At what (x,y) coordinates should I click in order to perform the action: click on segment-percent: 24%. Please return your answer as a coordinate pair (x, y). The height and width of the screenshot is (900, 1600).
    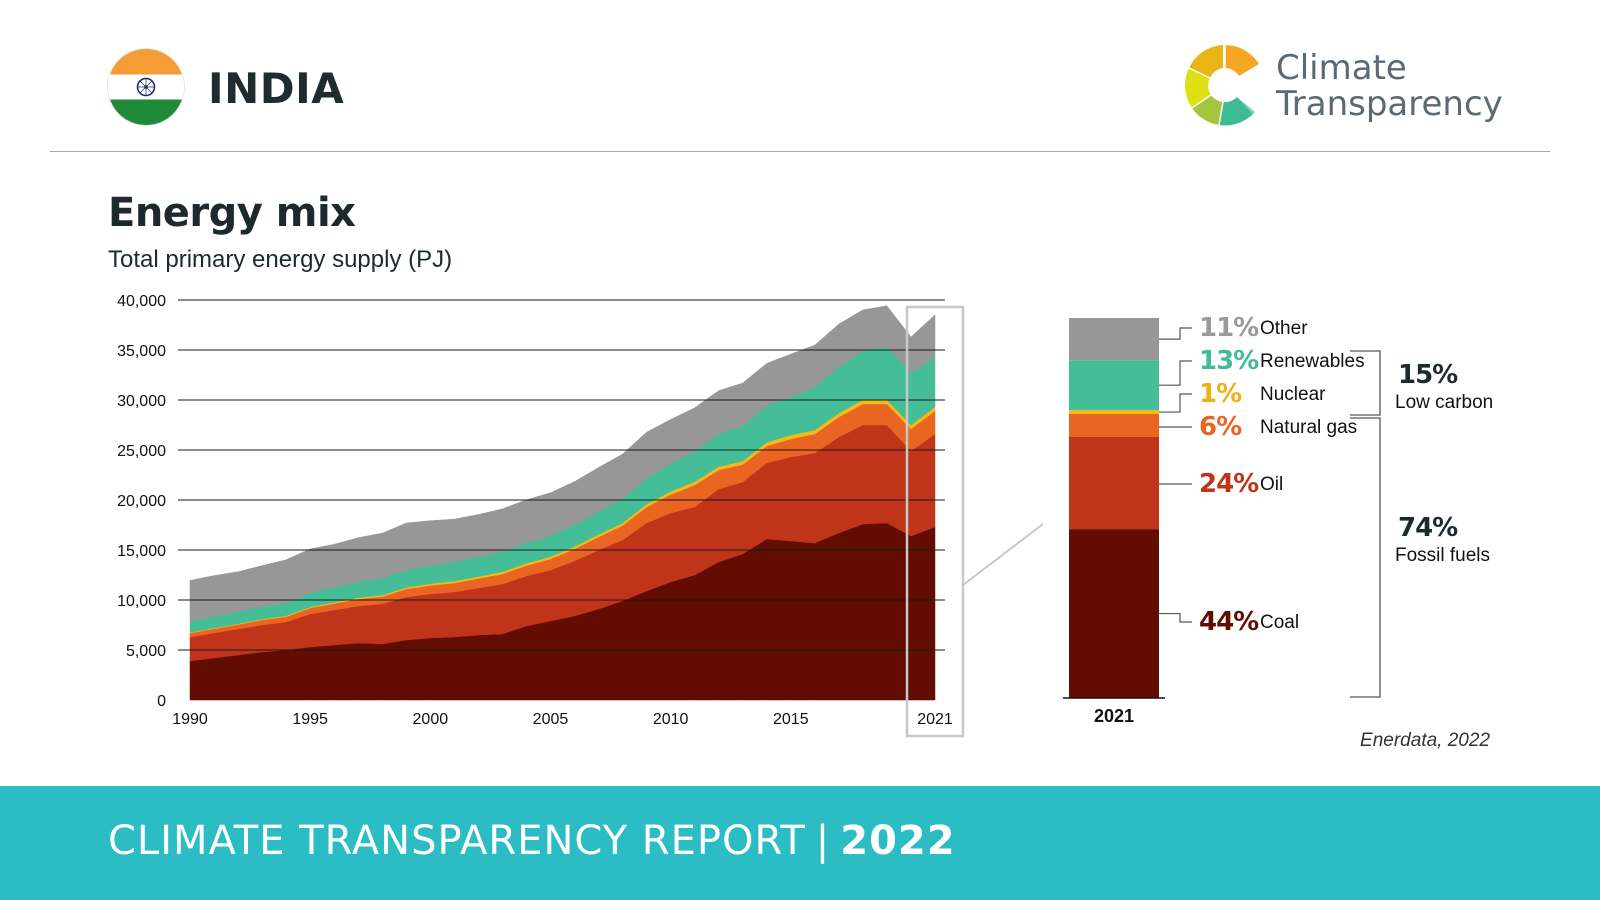
    Looking at the image, I should click on (1229, 484).